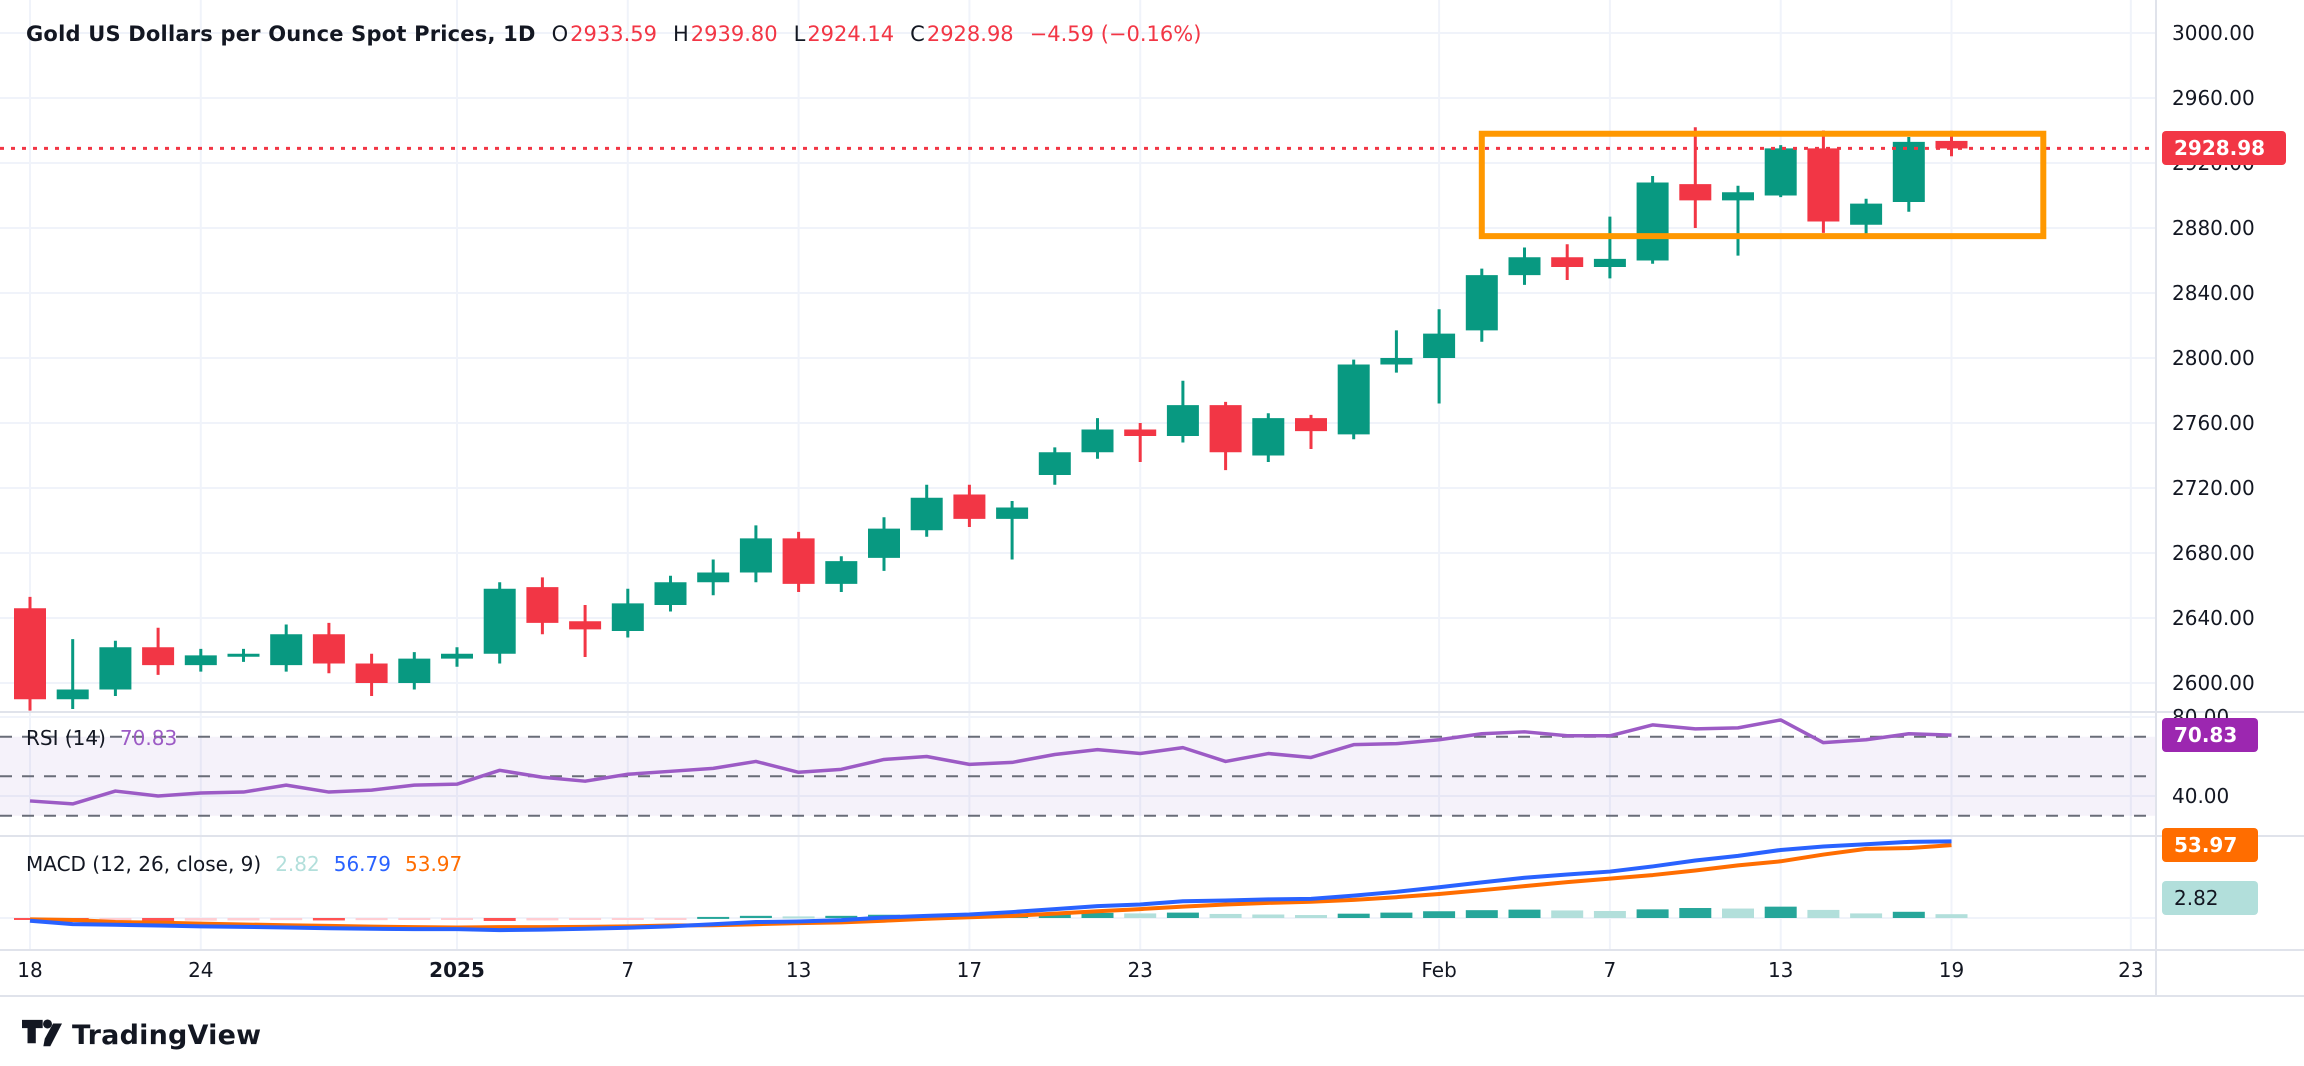  I want to click on low-label: L, so click(799, 34).